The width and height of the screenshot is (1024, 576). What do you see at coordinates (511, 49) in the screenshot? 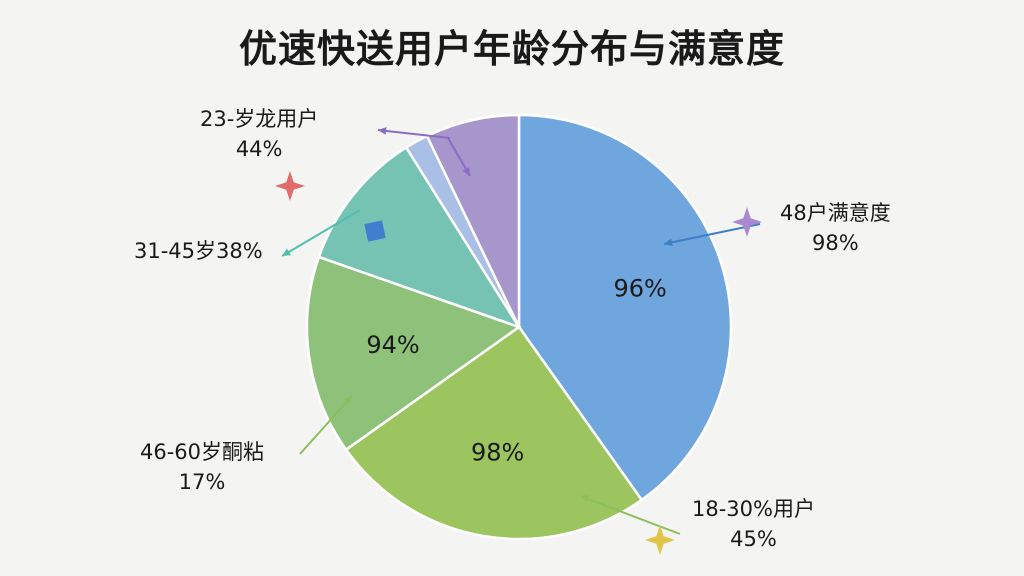
I see `chart-title: 优速快送用户年龄分布与满意度` at bounding box center [511, 49].